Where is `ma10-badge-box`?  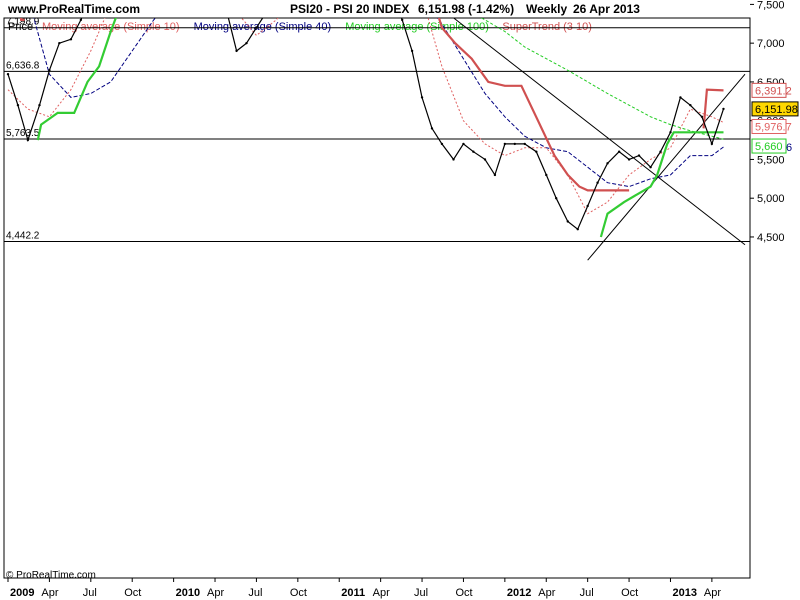
ma10-badge-box is located at coordinates (769, 126).